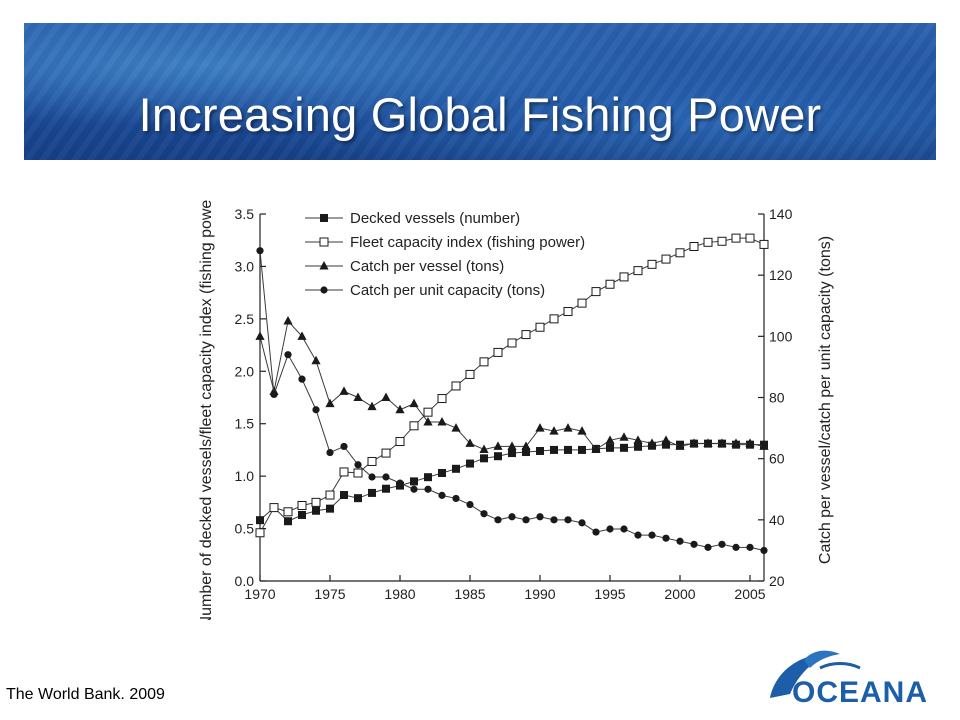 This screenshot has height=720, width=960. What do you see at coordinates (245, 214) in the screenshot?
I see `left-tick-label: 3.5` at bounding box center [245, 214].